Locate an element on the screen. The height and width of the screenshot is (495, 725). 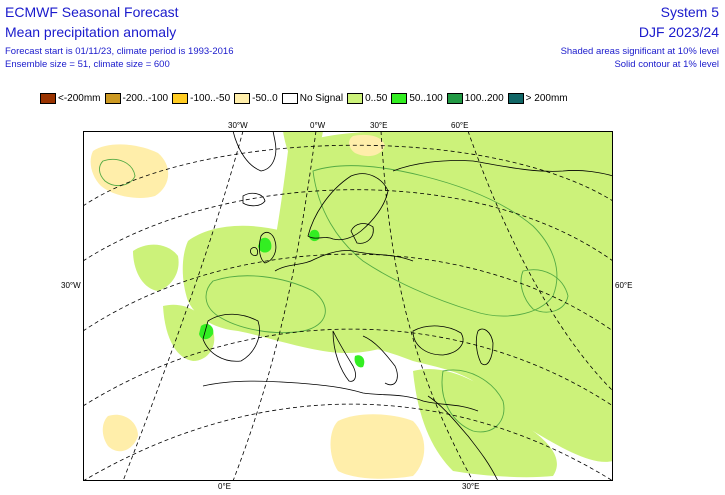
coastline-europe-west is located at coordinates (344, 261).